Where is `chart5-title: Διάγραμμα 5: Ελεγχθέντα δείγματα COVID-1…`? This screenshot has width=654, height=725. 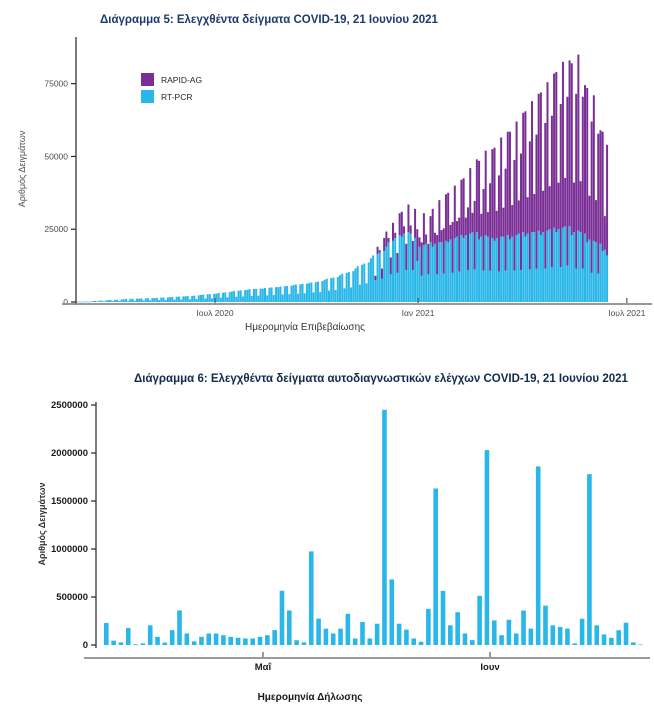 chart5-title: Διάγραμμα 5: Ελεγχθέντα δείγματα COVID-1… is located at coordinates (269, 20).